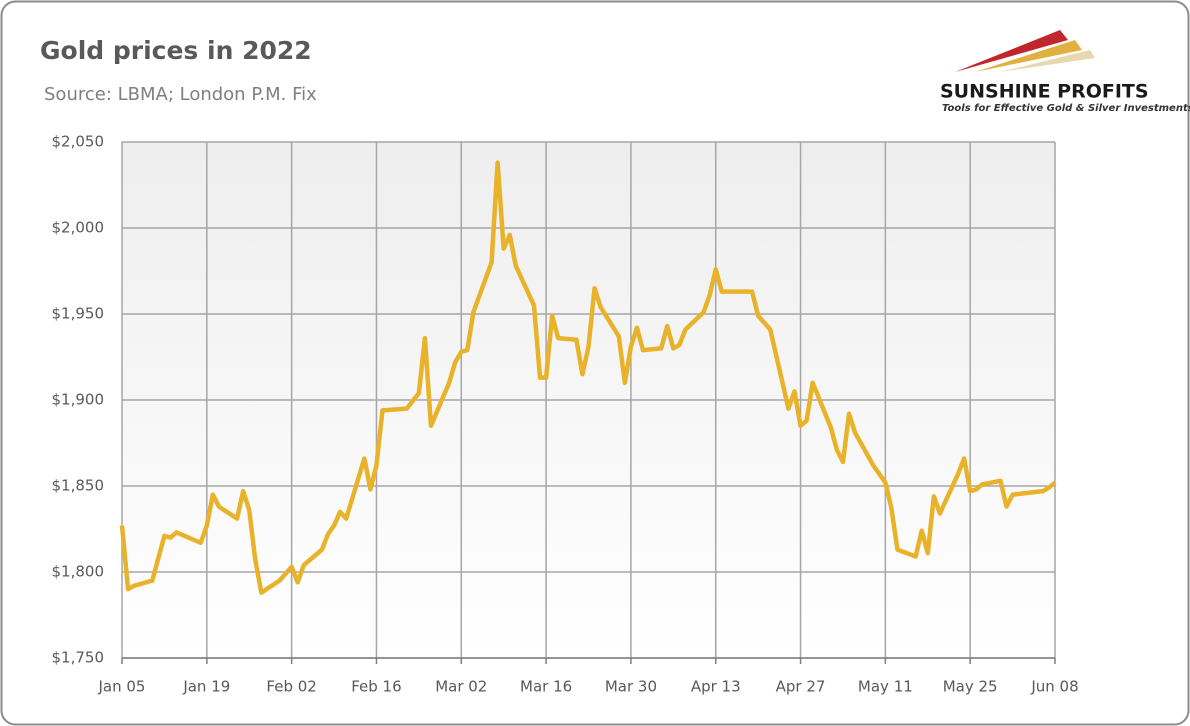 The height and width of the screenshot is (726, 1190). Describe the element at coordinates (885, 687) in the screenshot. I see `x-tick-label: May 11` at that location.